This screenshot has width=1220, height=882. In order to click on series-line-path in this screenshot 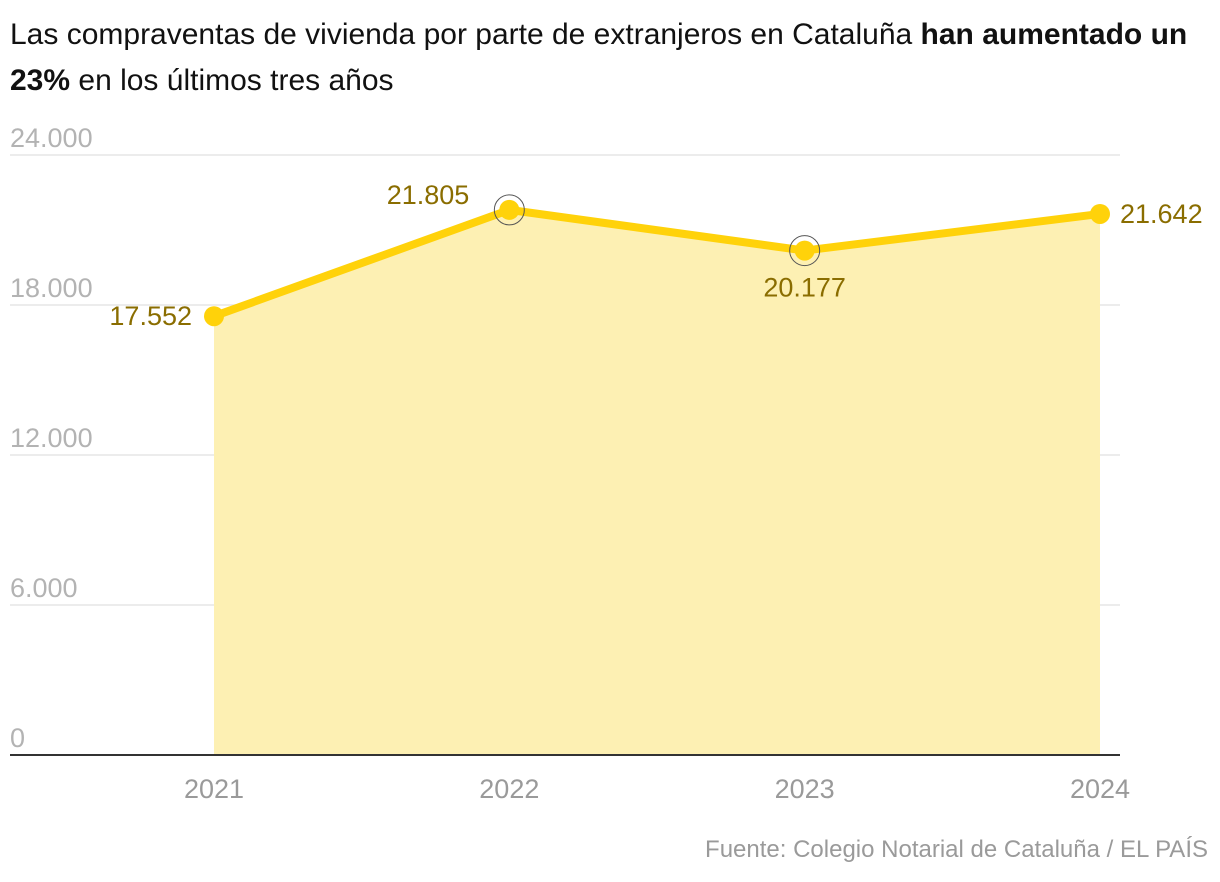, I will do `click(657, 263)`.